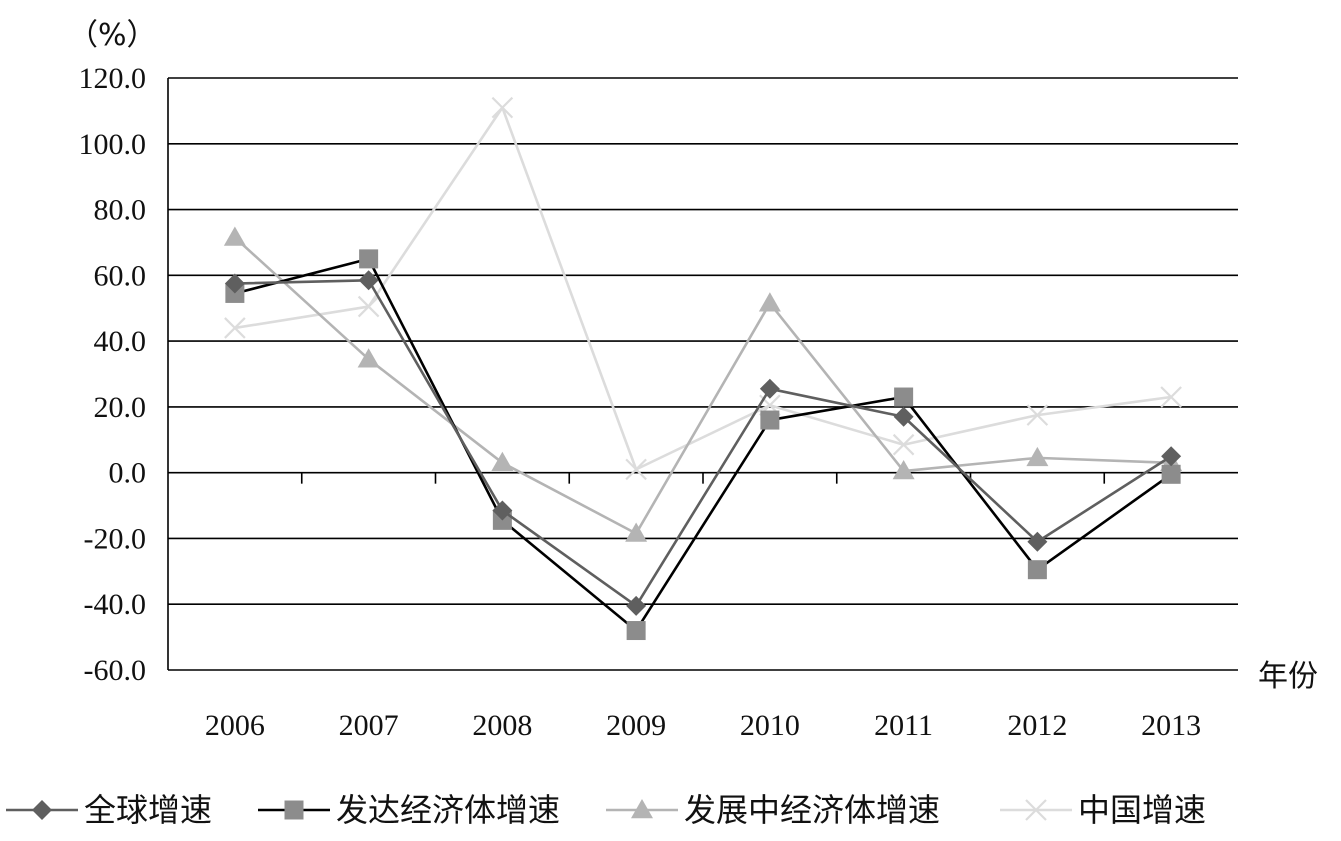  What do you see at coordinates (235, 725) in the screenshot?
I see `x-tick-label: 2006` at bounding box center [235, 725].